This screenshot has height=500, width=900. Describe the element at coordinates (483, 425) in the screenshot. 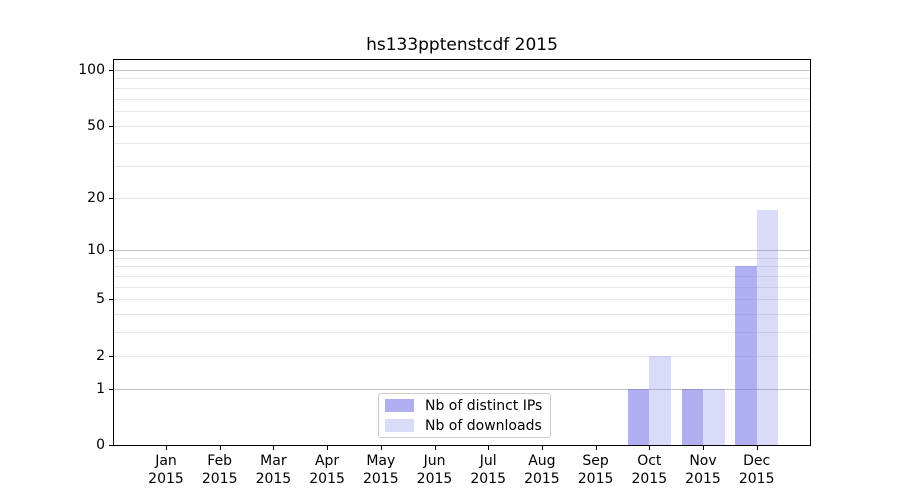

I see `legend-label-downloads: Nb of downloads` at that location.